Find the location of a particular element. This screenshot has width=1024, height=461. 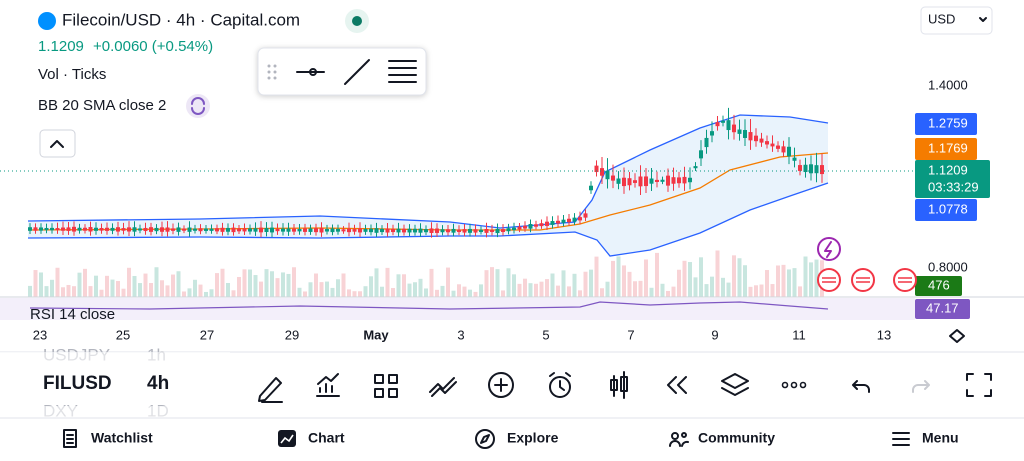

event-icon is located at coordinates (829, 249).